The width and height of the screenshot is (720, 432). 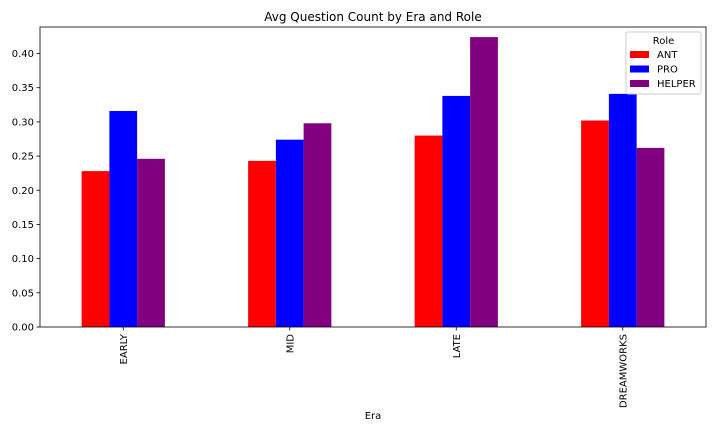 What do you see at coordinates (623, 371) in the screenshot?
I see `x-tick-label: DREAMWORKS` at bounding box center [623, 371].